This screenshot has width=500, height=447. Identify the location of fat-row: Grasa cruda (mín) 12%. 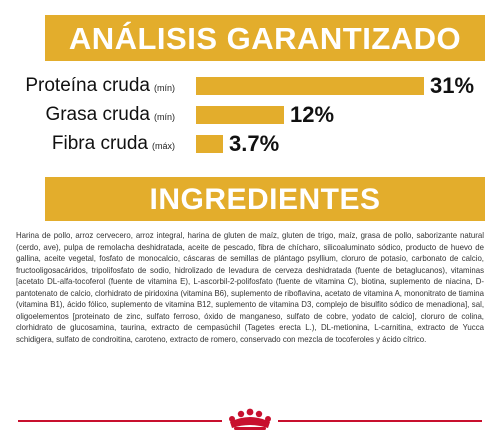
(250, 115).